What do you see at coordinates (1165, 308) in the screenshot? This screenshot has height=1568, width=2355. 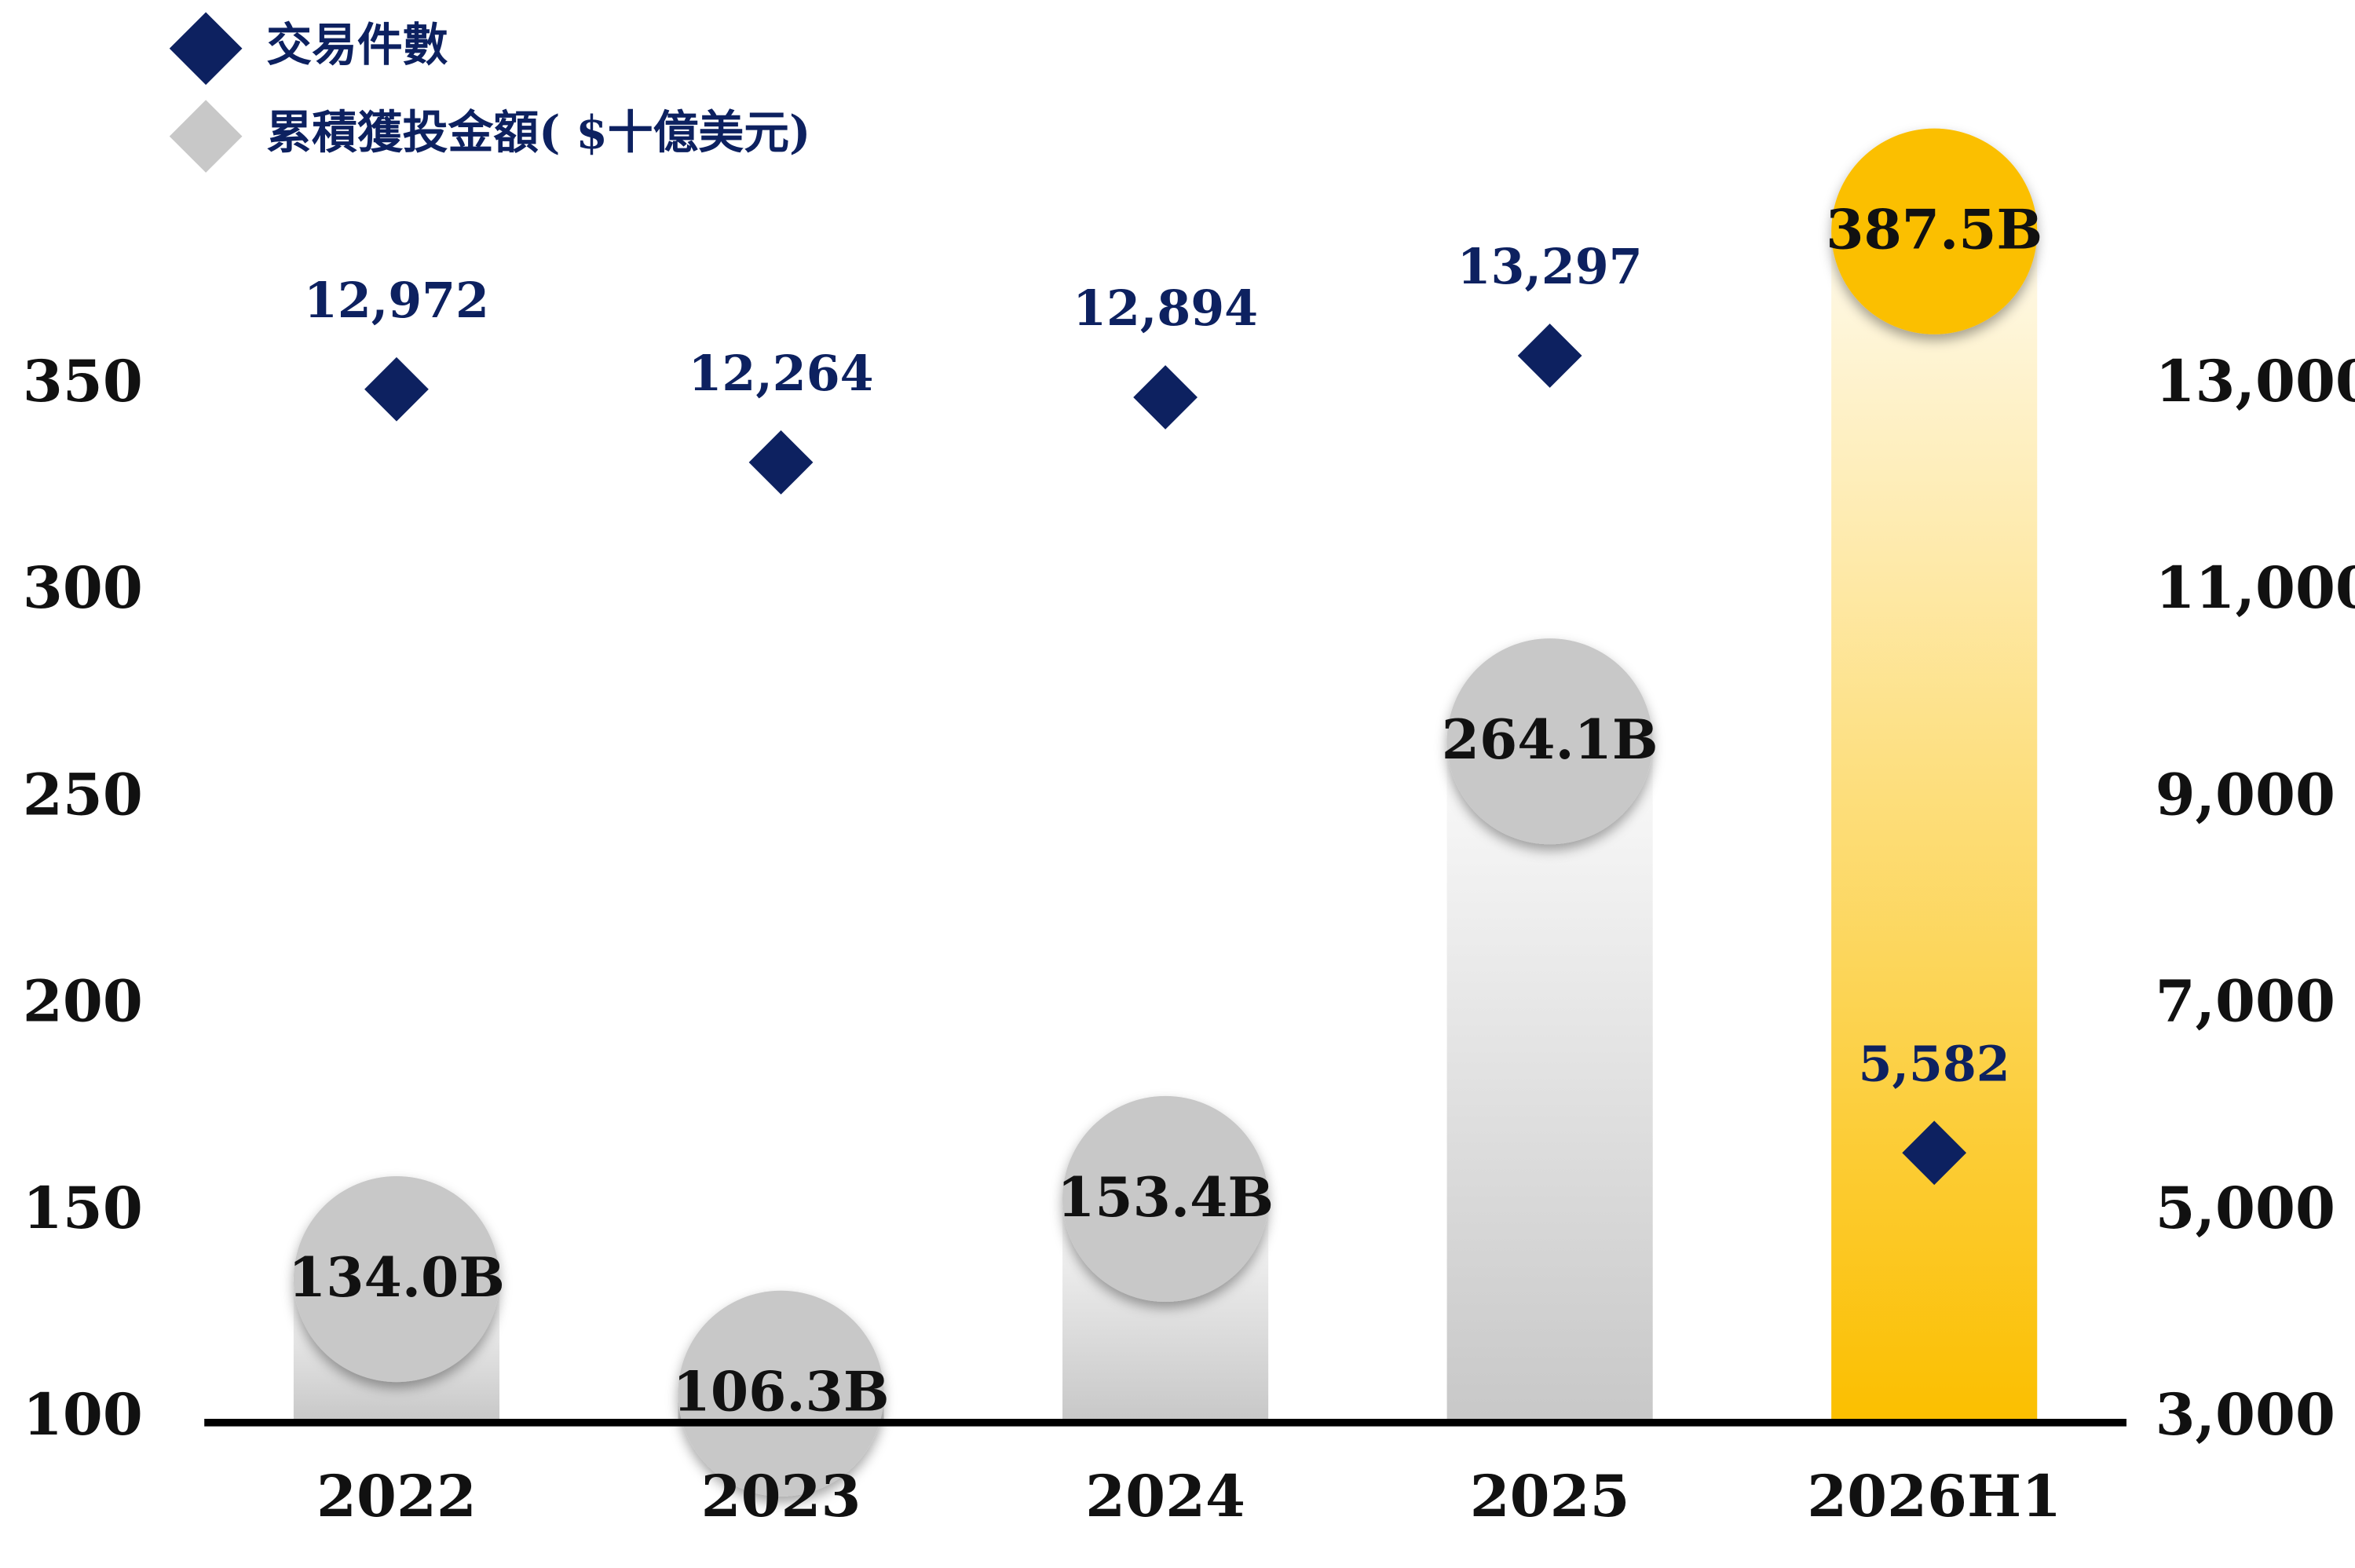 I see `point-value-label: 12,894` at bounding box center [1165, 308].